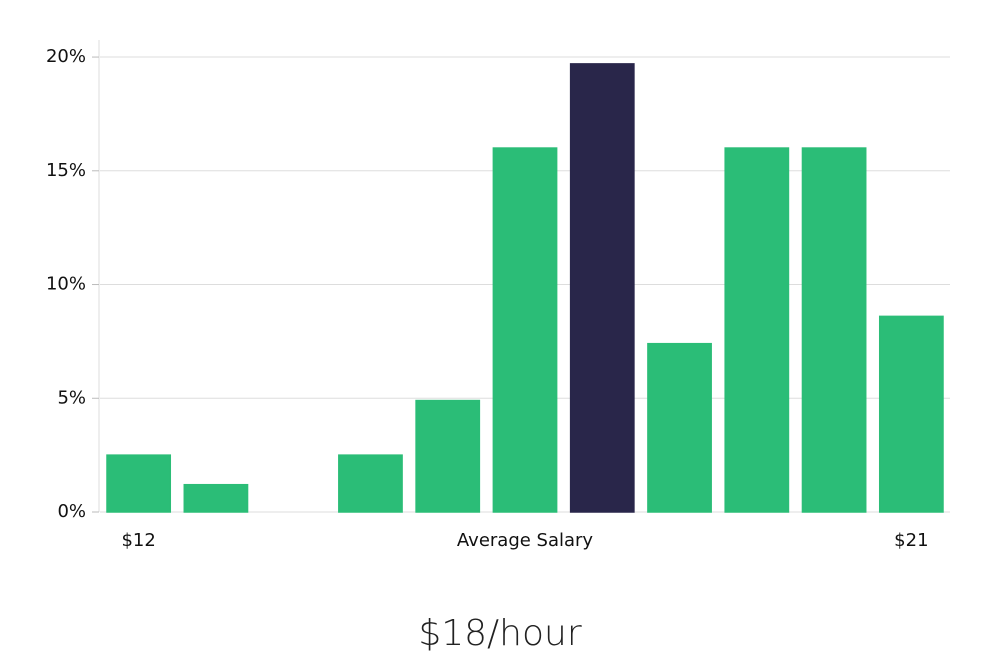 This screenshot has width=1000, height=660. I want to click on x-tick-label: $21, so click(911, 540).